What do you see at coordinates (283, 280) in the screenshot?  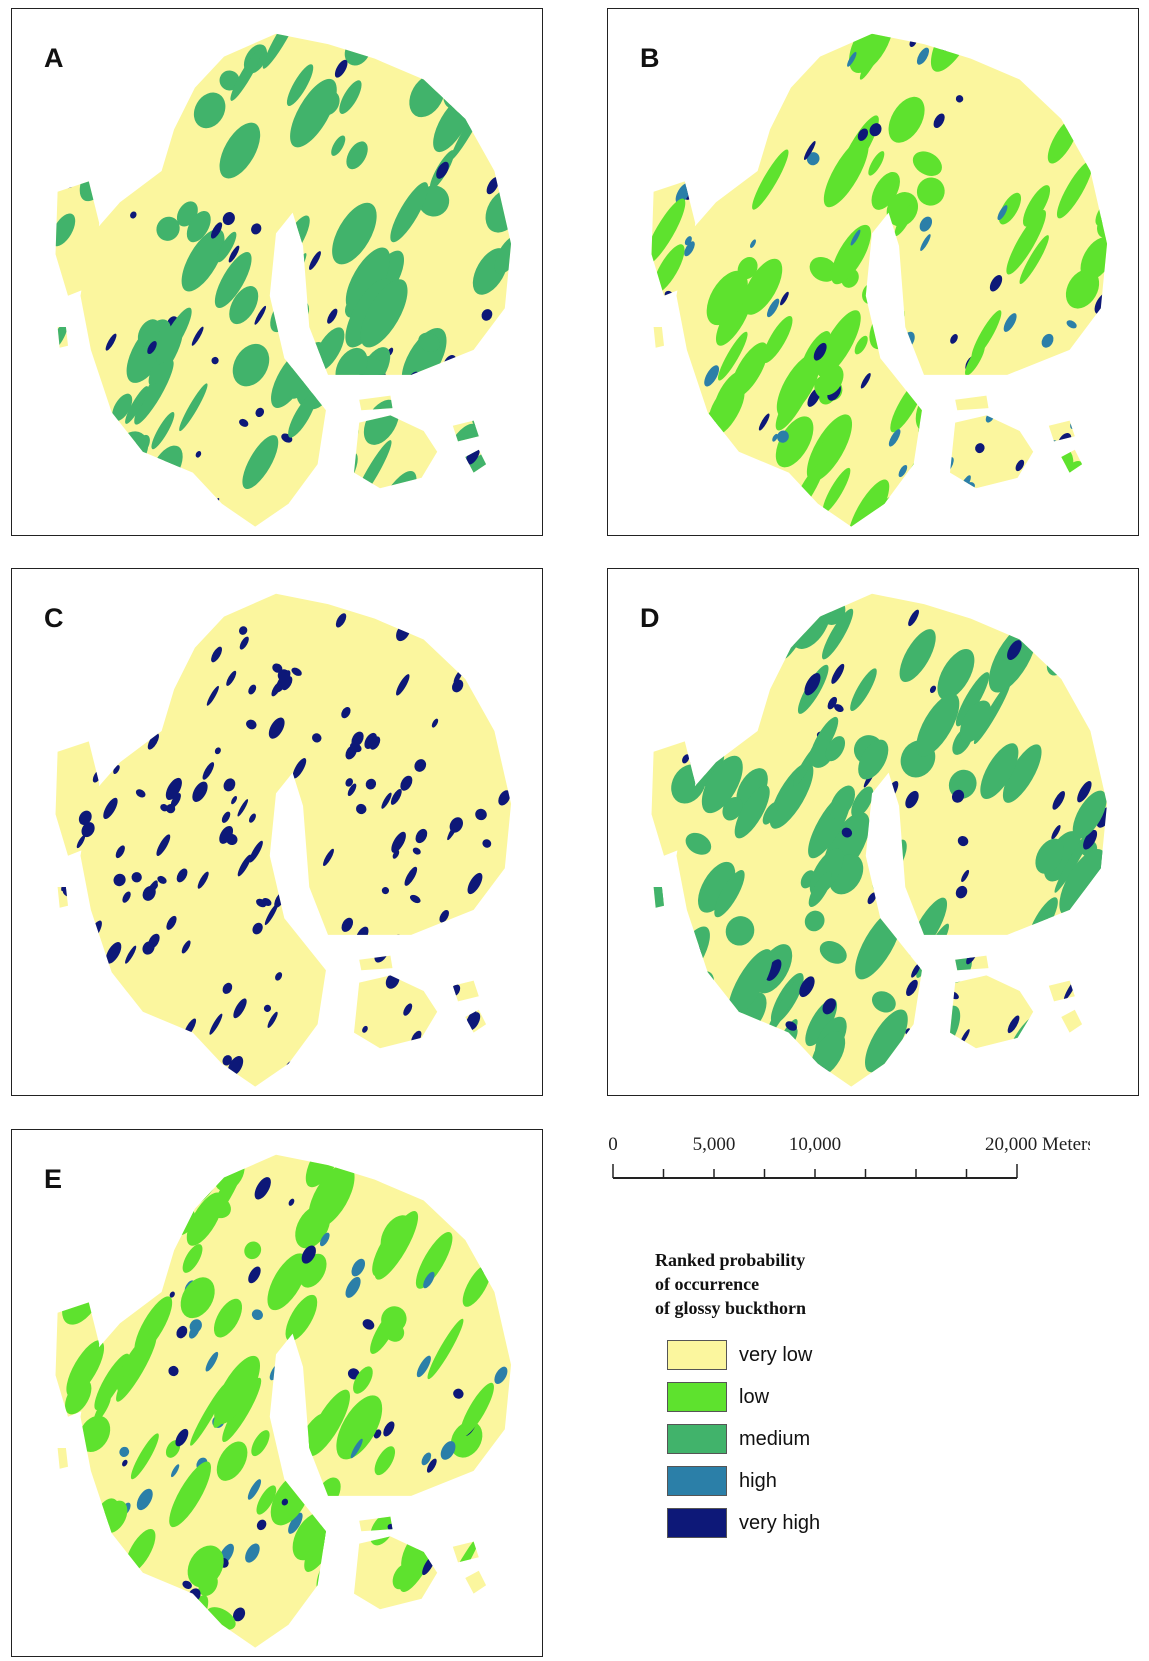 I see `island` at bounding box center [283, 280].